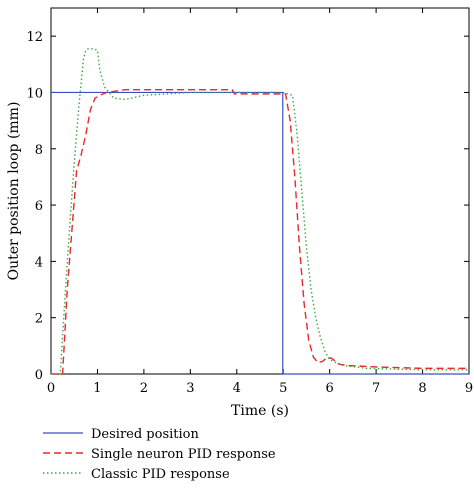 This screenshot has width=474, height=504. I want to click on x-tick-label: 9, so click(469, 388).